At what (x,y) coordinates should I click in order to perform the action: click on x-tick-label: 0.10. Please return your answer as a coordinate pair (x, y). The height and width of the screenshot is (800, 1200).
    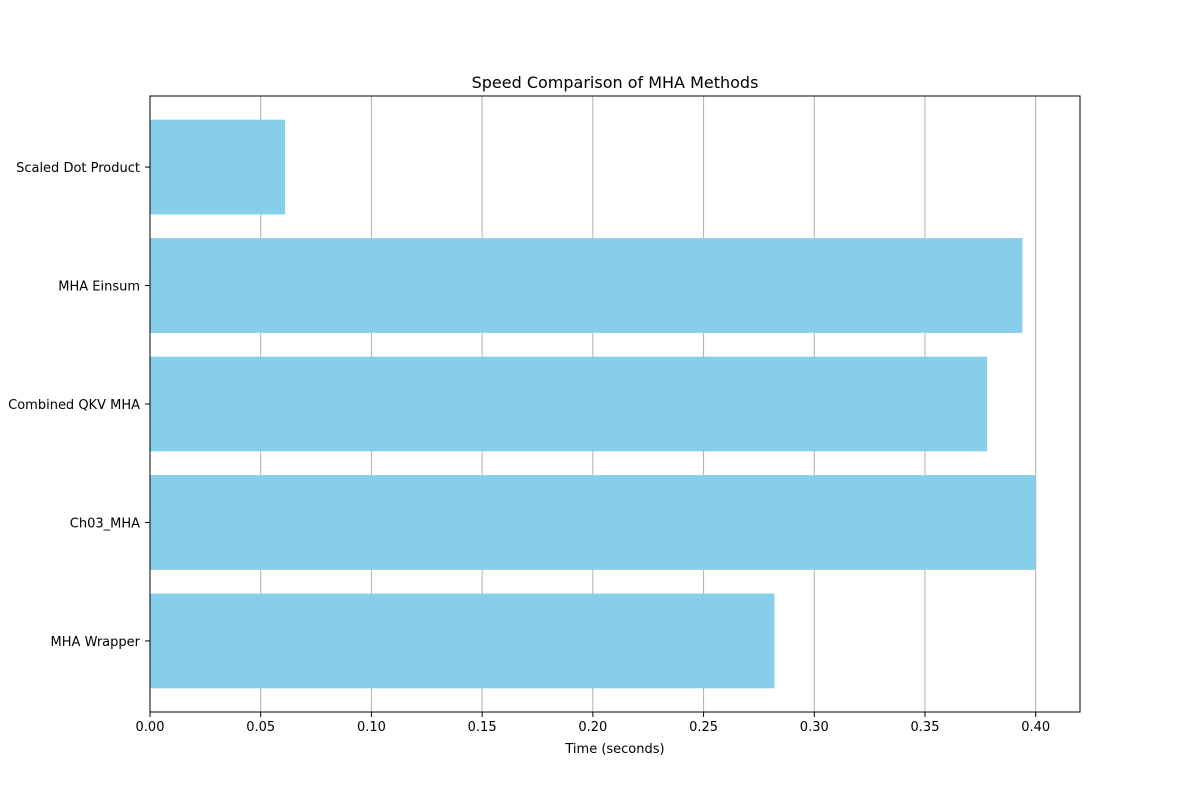
    Looking at the image, I should click on (371, 727).